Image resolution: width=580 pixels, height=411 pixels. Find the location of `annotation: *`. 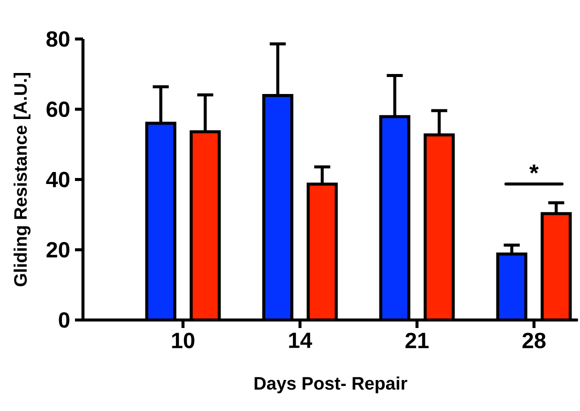

annotation: * is located at coordinates (534, 169).